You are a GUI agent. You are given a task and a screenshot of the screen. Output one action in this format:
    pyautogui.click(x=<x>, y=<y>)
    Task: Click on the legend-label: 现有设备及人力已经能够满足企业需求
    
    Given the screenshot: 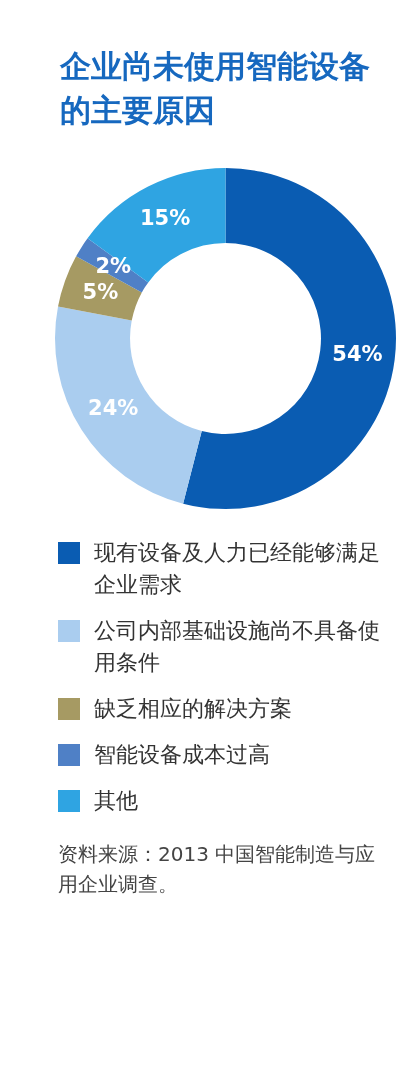 What is the action you would take?
    pyautogui.click(x=237, y=569)
    